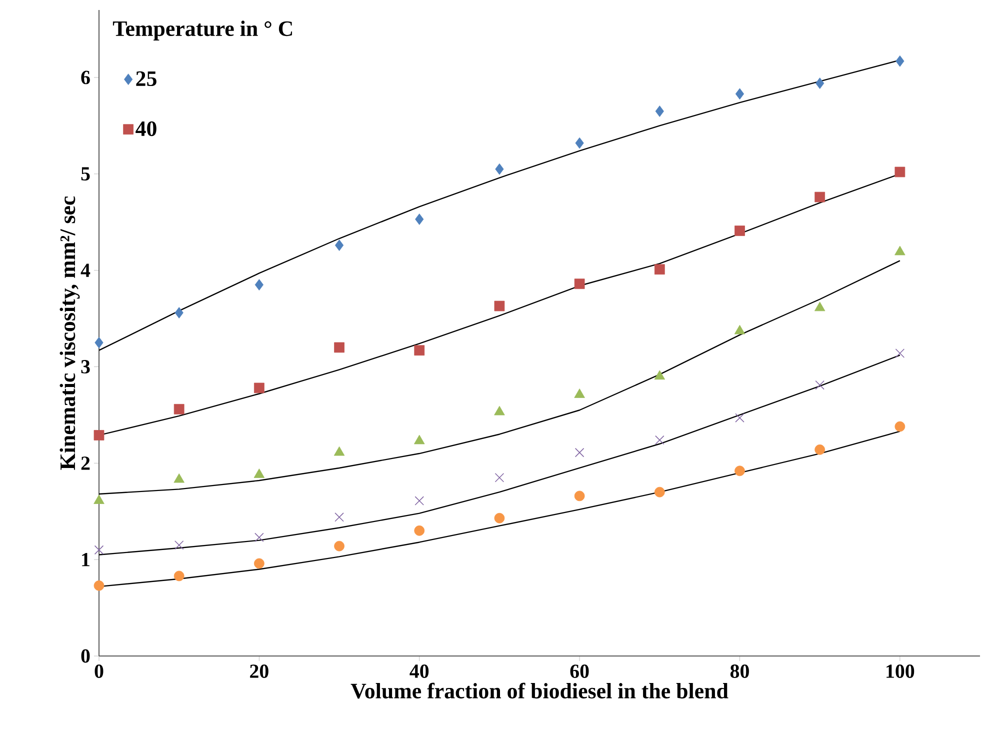 The height and width of the screenshot is (751, 982). I want to click on x-tick-label: 100, so click(900, 671).